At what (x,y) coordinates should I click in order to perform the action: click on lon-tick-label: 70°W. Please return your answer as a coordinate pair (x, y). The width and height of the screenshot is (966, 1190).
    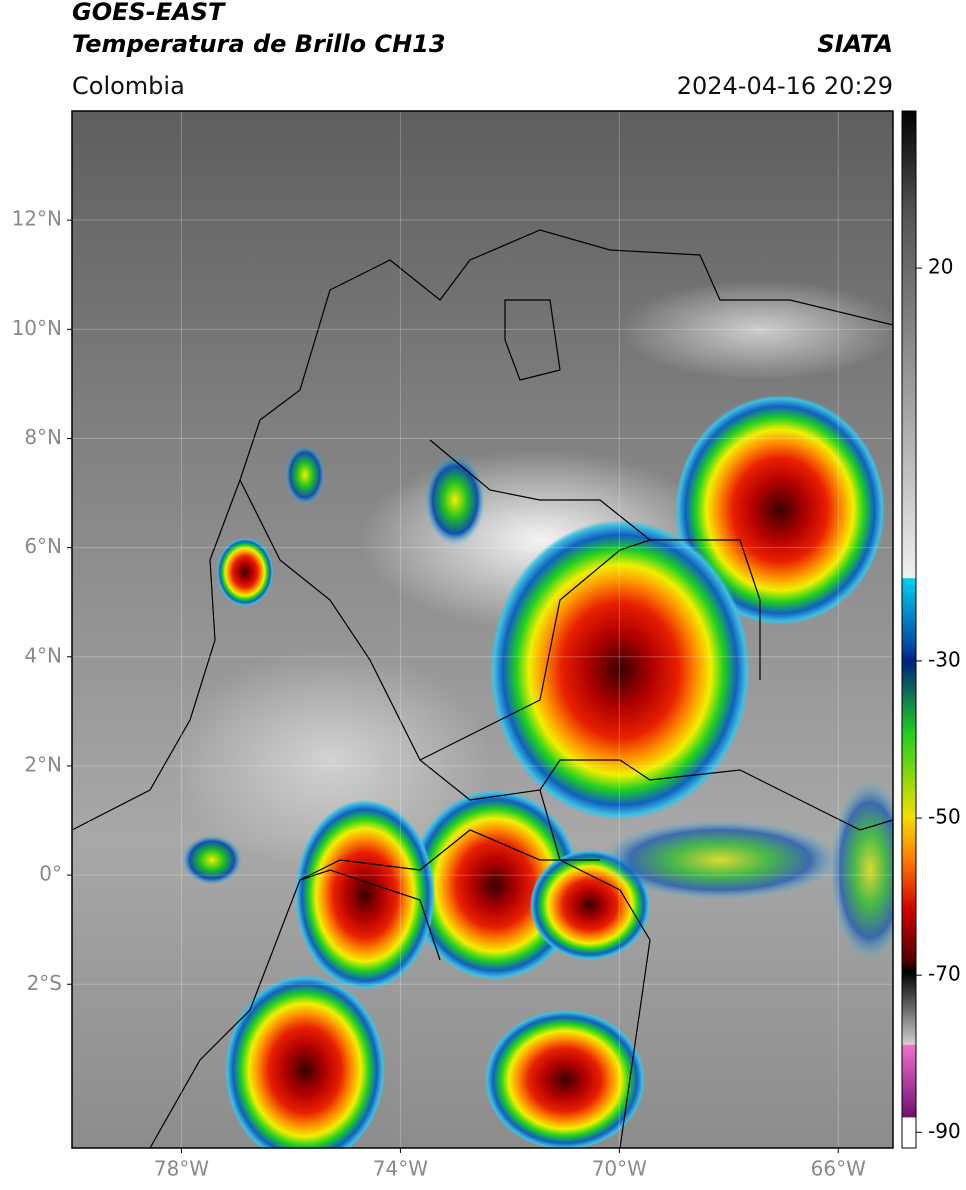
    Looking at the image, I should click on (619, 1169).